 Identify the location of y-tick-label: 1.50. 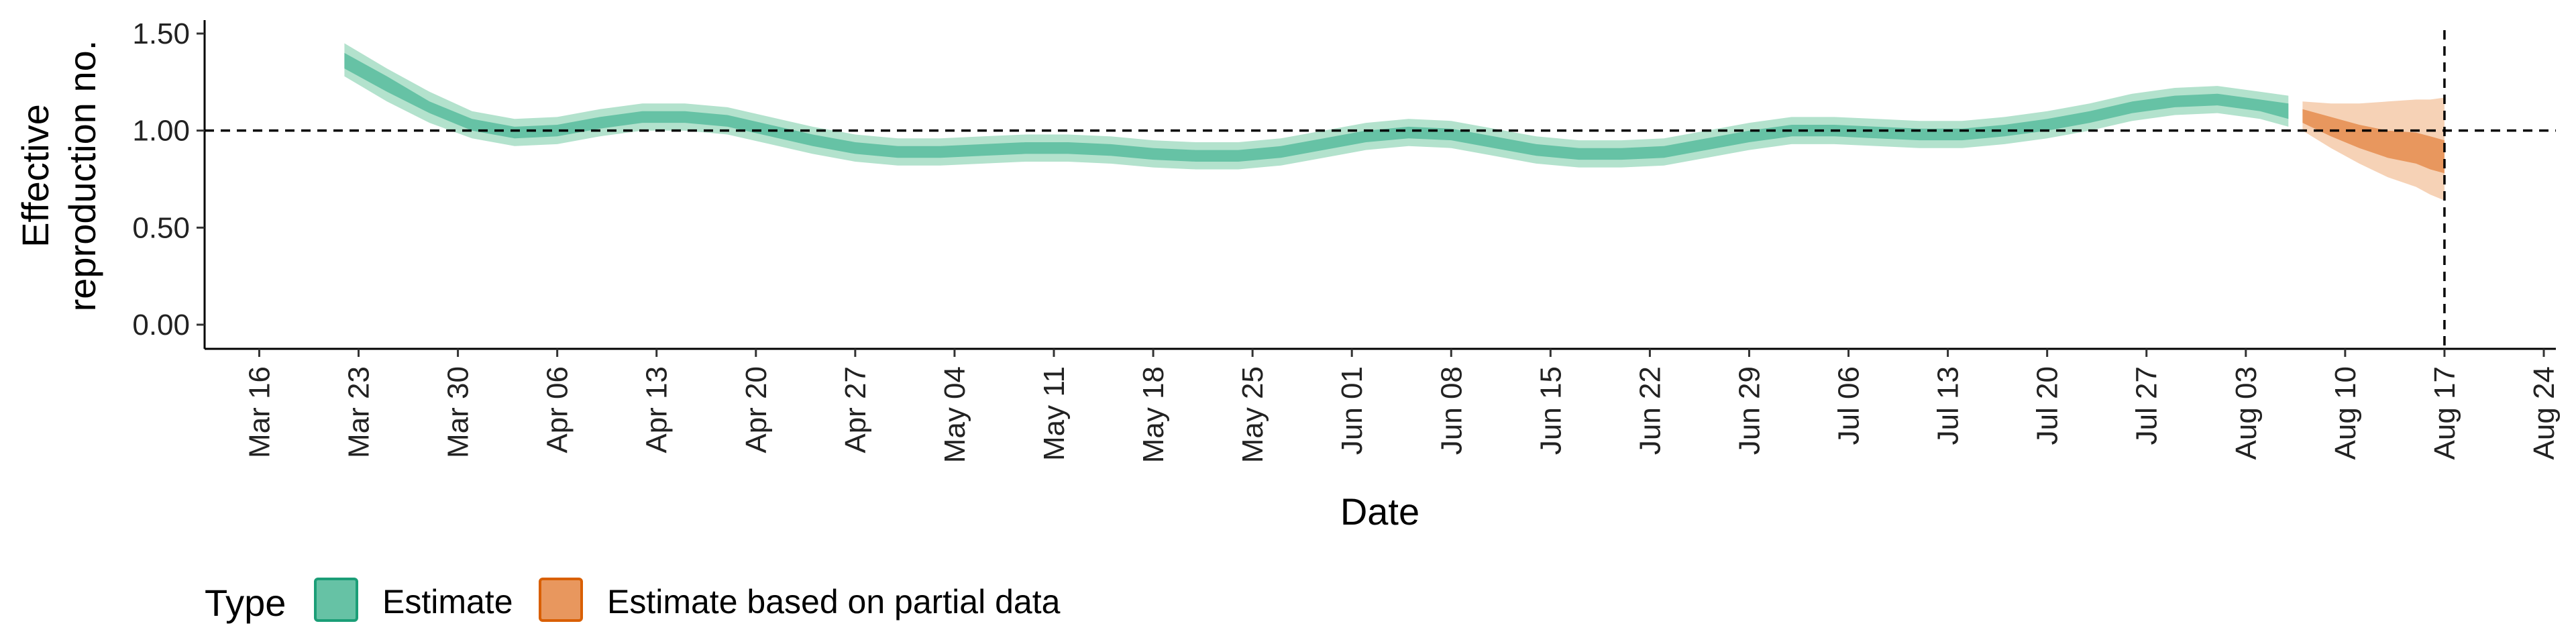
(161, 33).